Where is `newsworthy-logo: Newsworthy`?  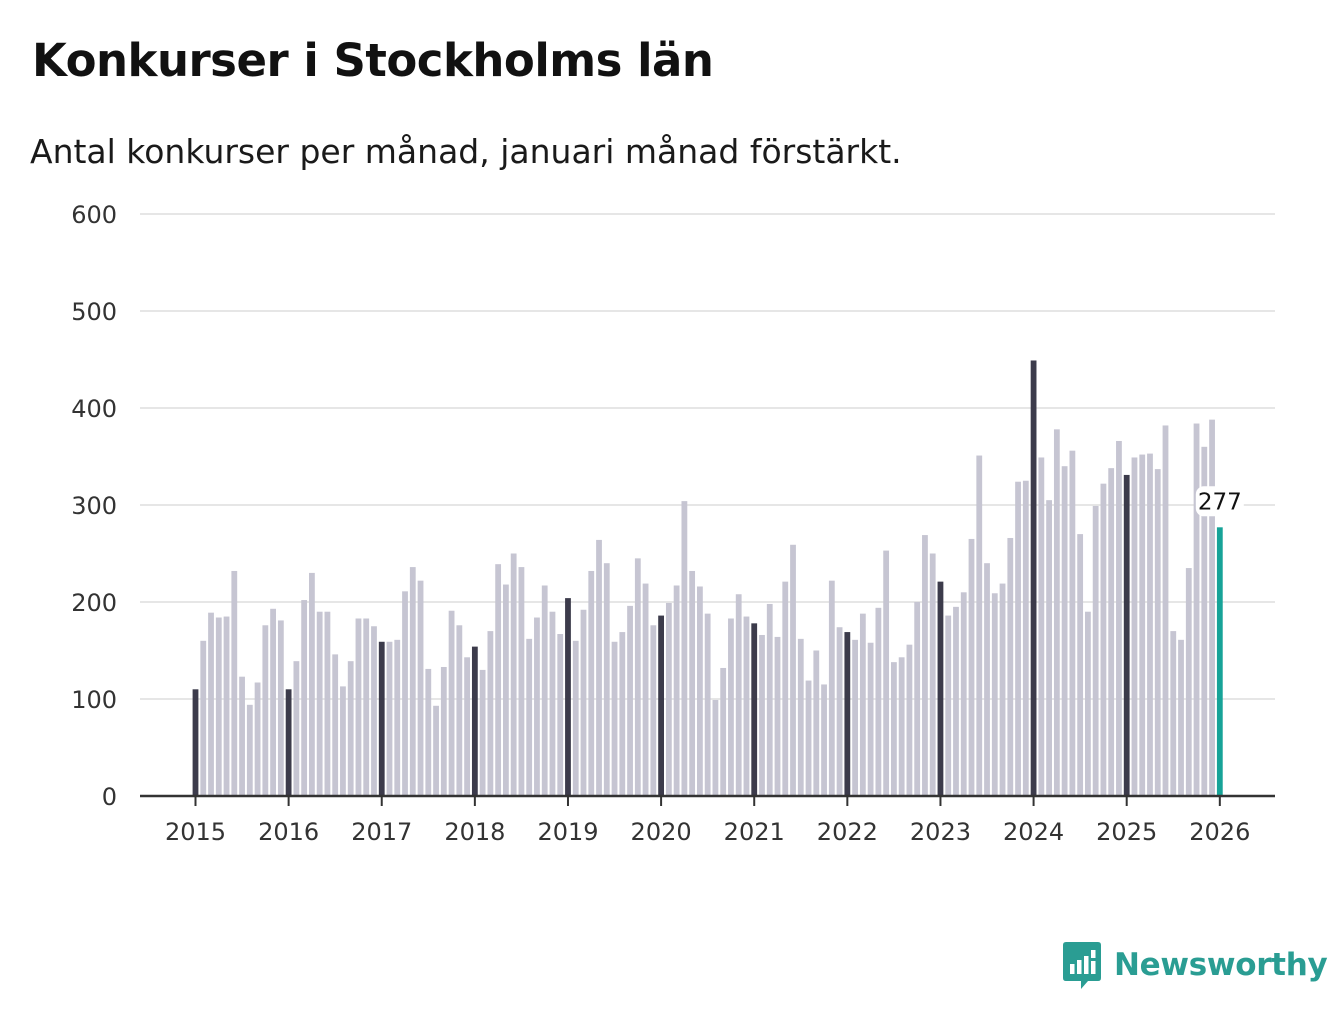
newsworthy-logo: Newsworthy is located at coordinates (1195, 965).